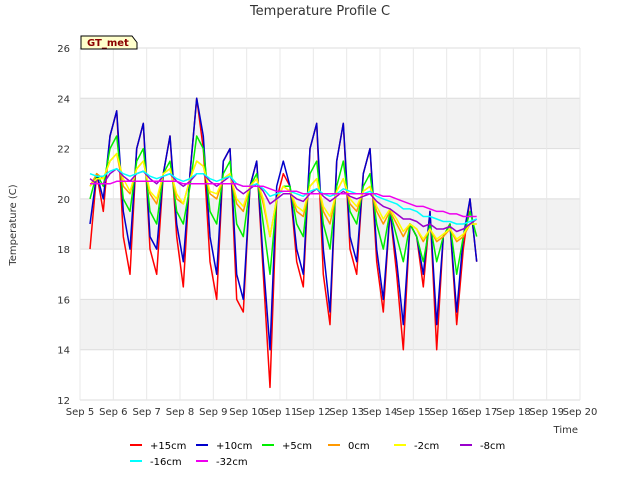 The width and height of the screenshot is (640, 480). What do you see at coordinates (168, 446) in the screenshot?
I see `legend-label: +15cm` at bounding box center [168, 446].